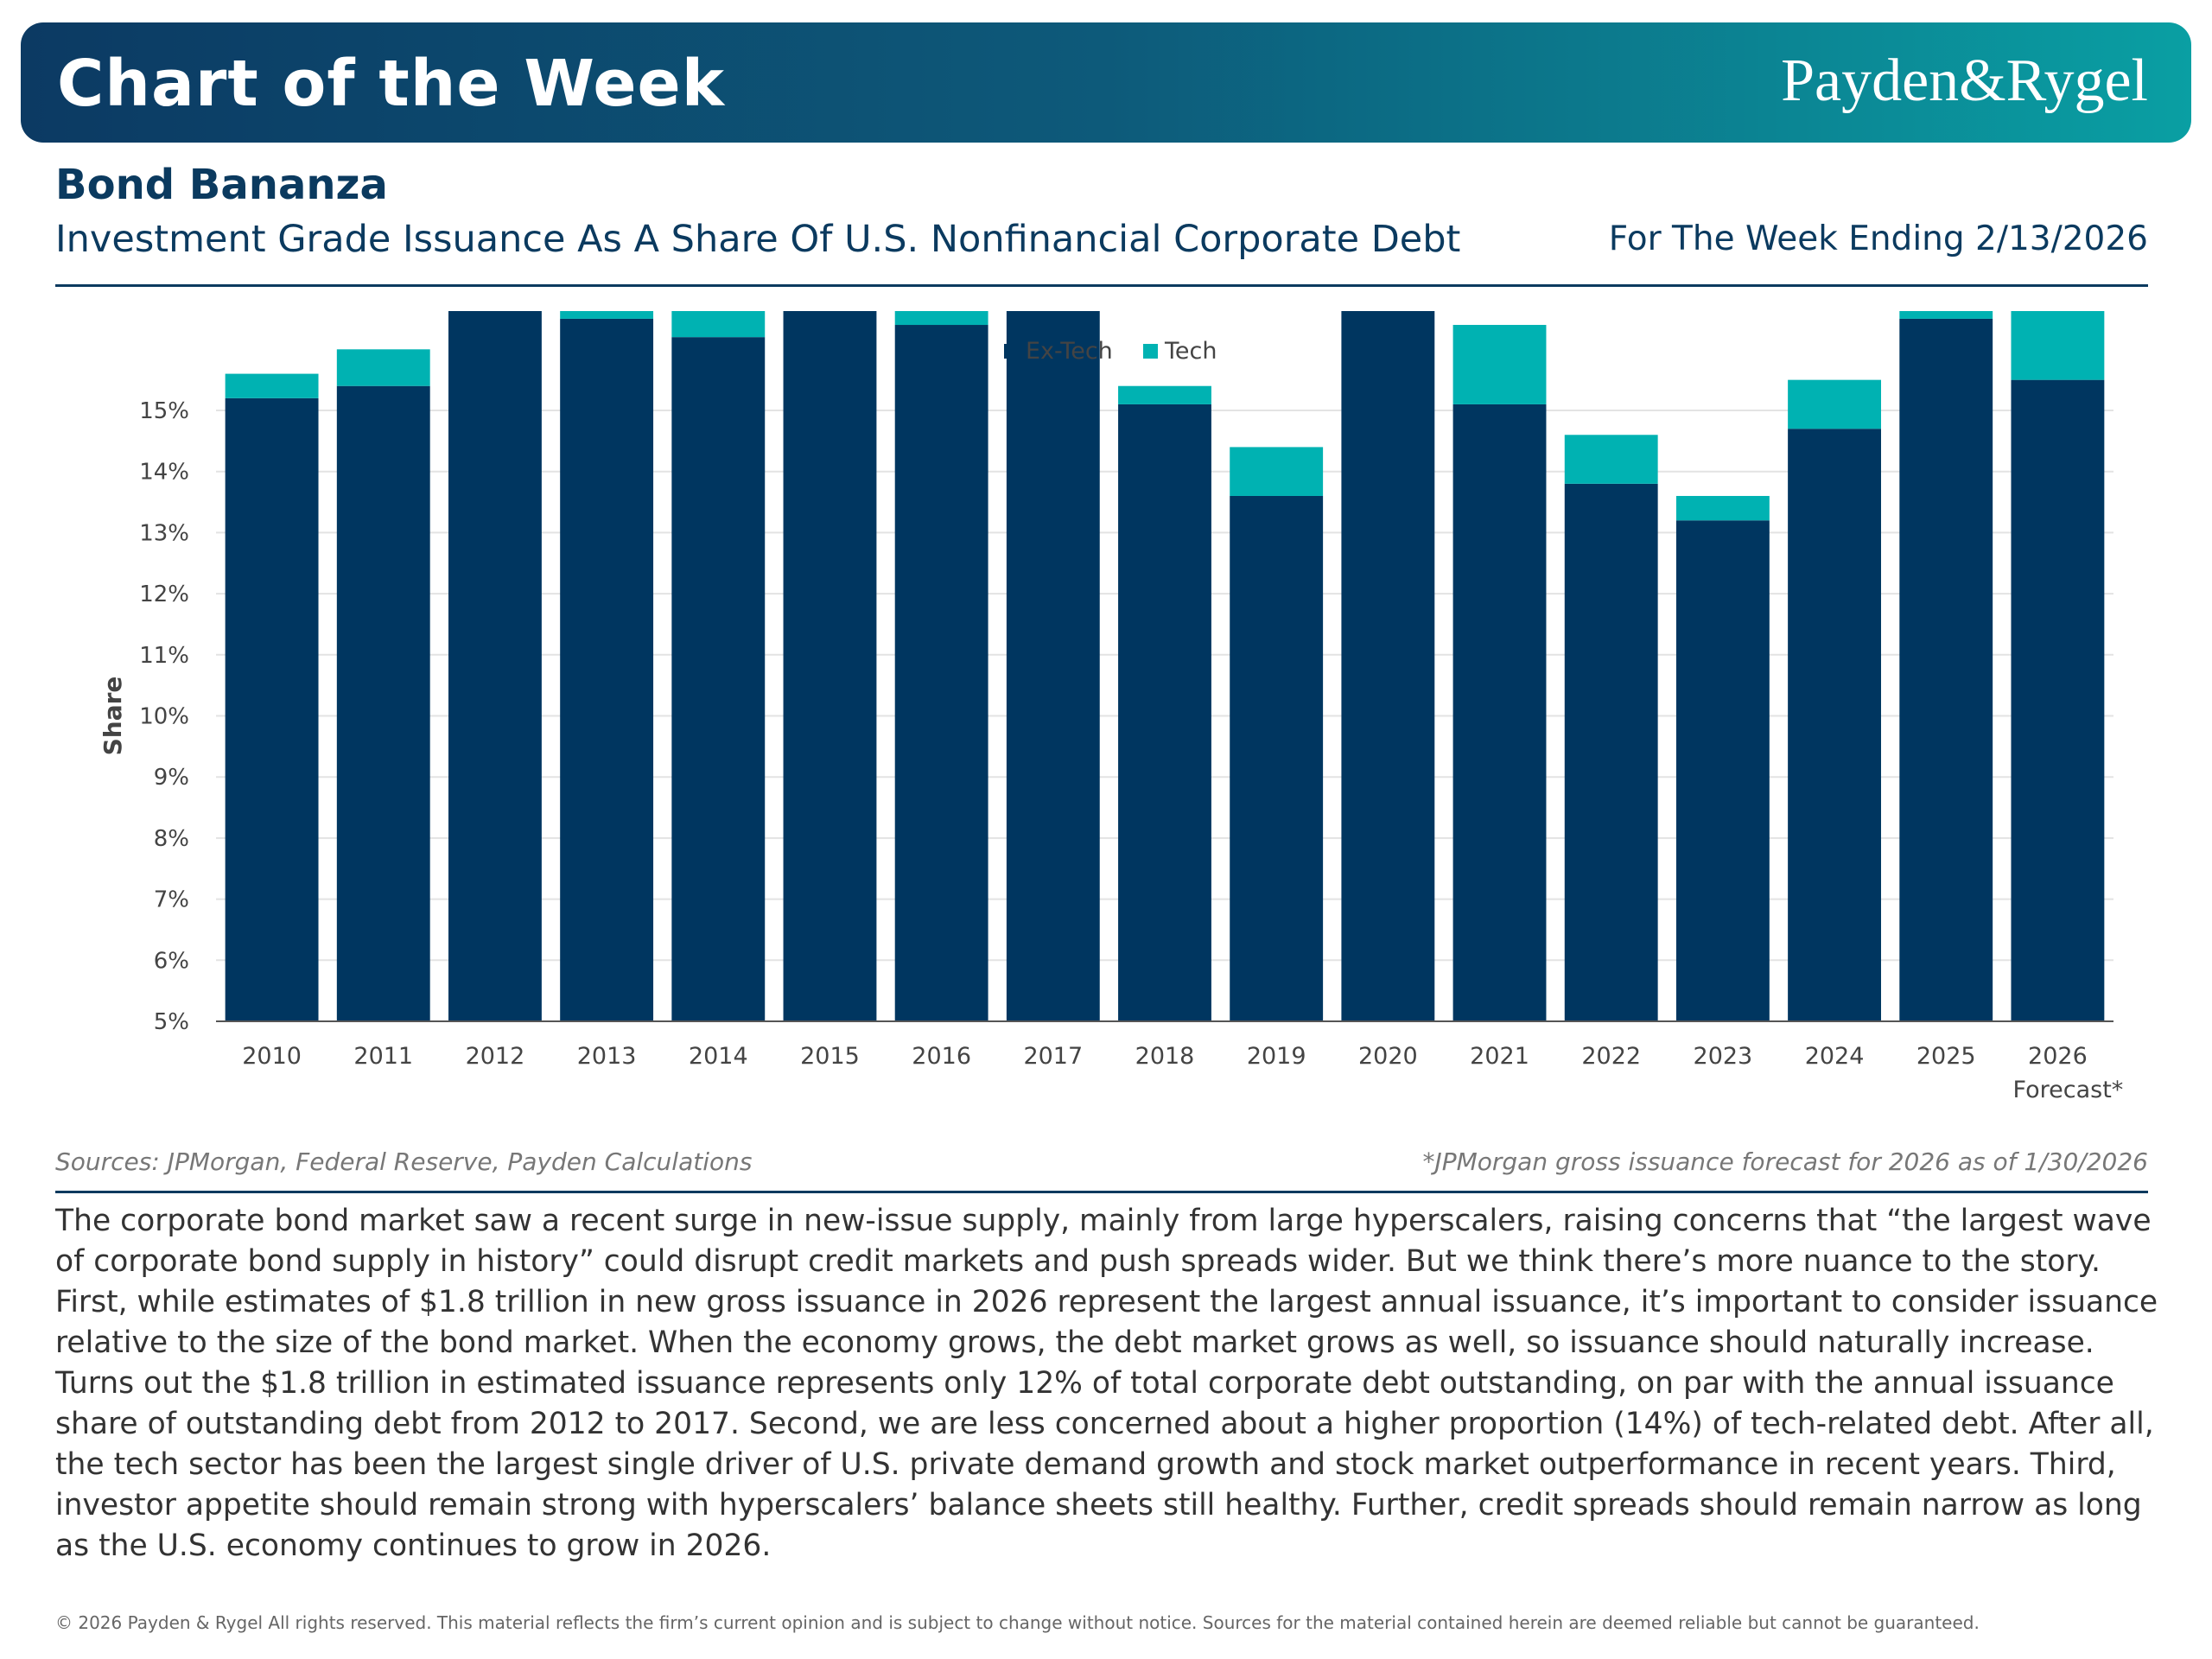 The height and width of the screenshot is (1659, 2212). I want to click on bar-ex-tech-2021, so click(1499, 712).